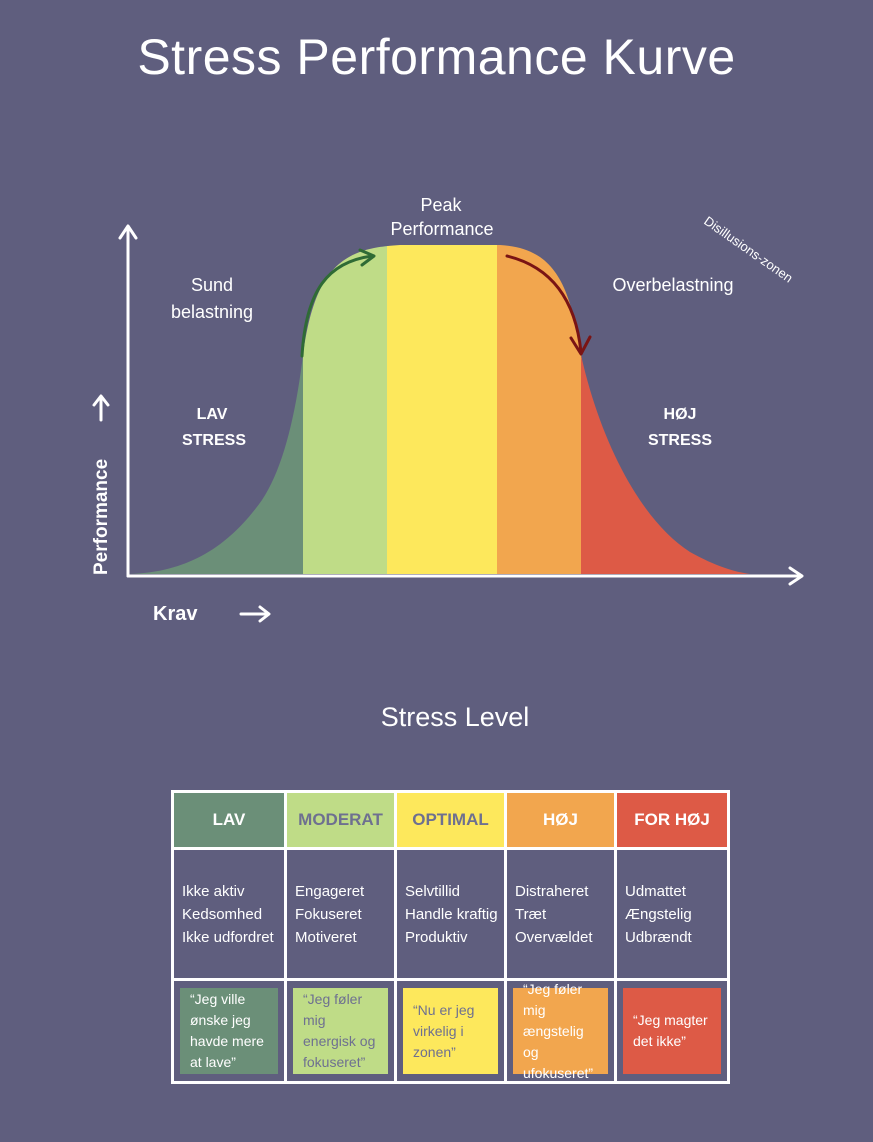 This screenshot has width=873, height=1142. Describe the element at coordinates (337, 306) in the screenshot. I see `rise-arrow` at that location.